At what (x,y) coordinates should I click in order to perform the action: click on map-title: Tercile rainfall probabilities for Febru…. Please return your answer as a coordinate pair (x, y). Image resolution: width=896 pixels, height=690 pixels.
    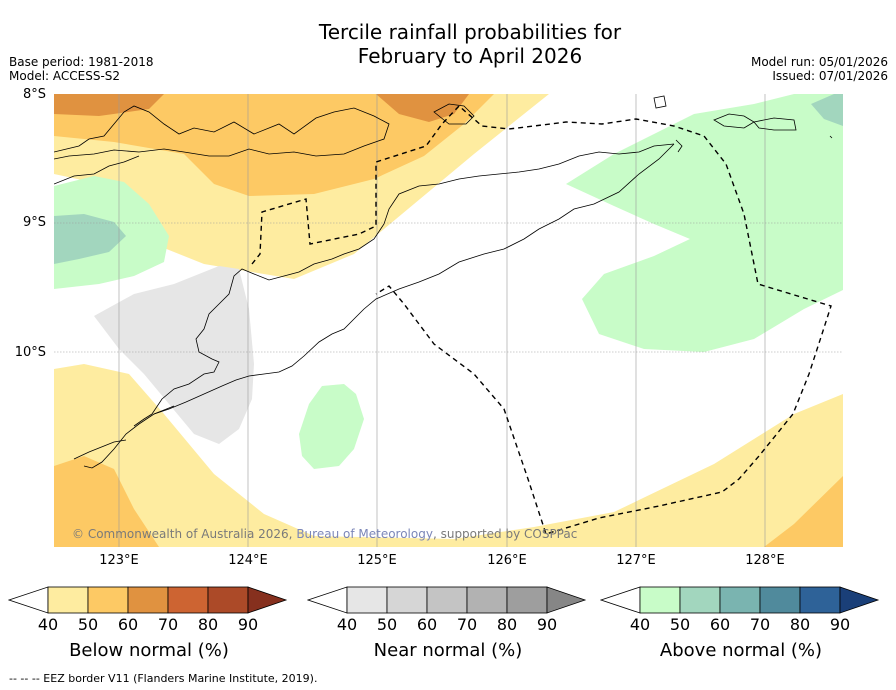
    Looking at the image, I should click on (448, 44).